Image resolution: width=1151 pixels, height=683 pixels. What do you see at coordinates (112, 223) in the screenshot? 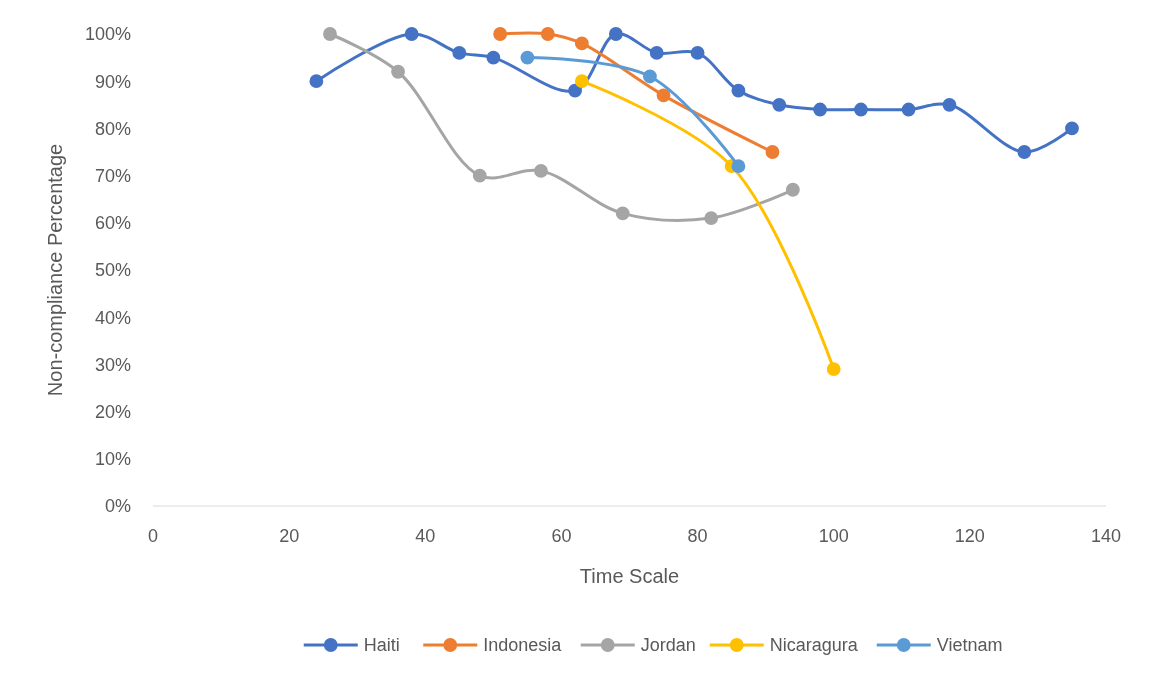
I see `y-tick-label: 60%` at bounding box center [112, 223].